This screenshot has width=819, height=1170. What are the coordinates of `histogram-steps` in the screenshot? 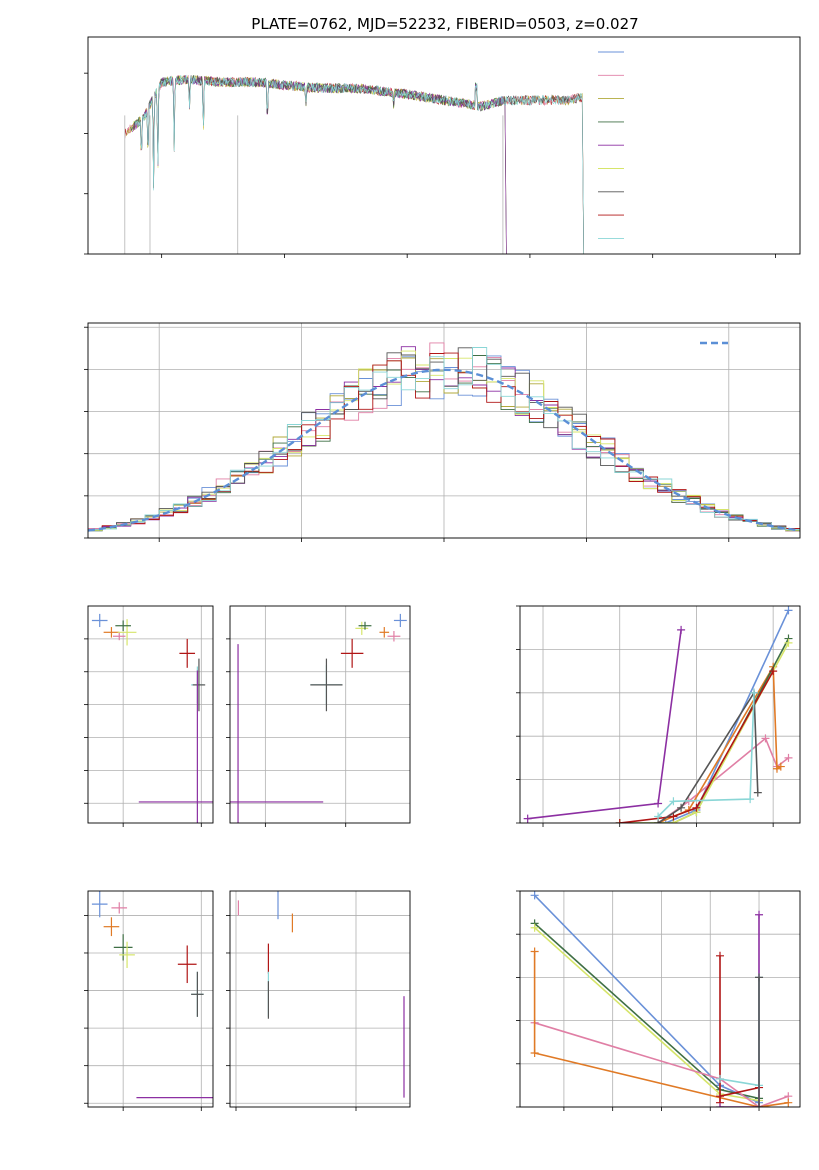 It's located at (444, 437).